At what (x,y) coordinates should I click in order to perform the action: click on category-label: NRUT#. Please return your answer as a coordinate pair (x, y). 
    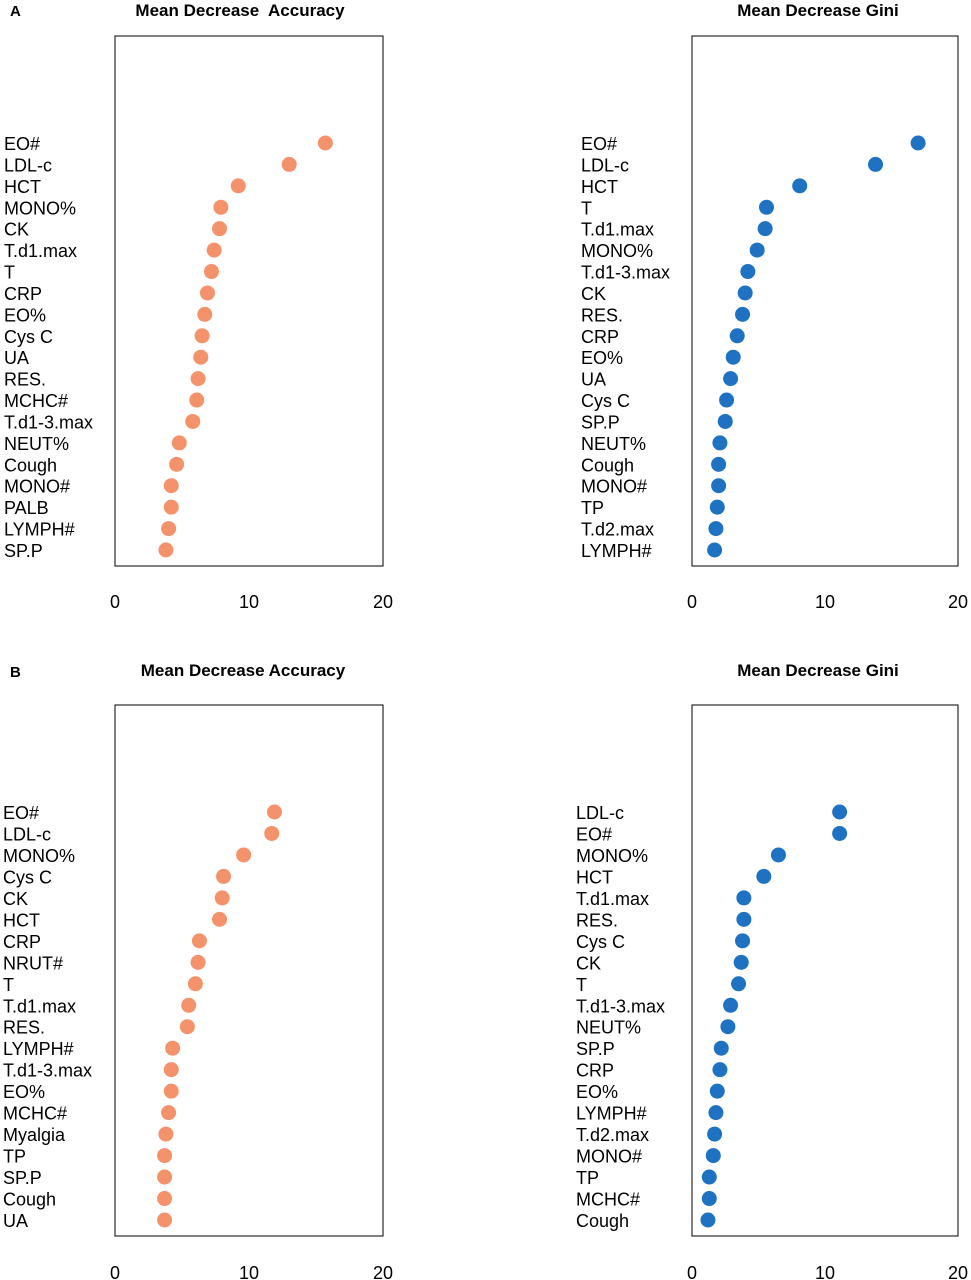
    Looking at the image, I should click on (33, 963).